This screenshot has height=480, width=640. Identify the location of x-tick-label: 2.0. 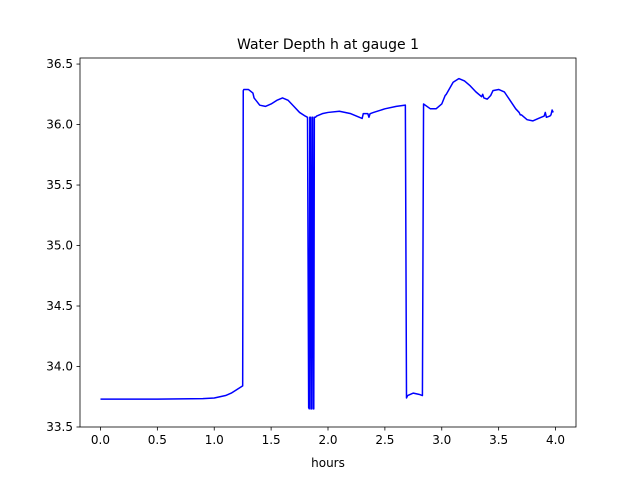
(327, 440).